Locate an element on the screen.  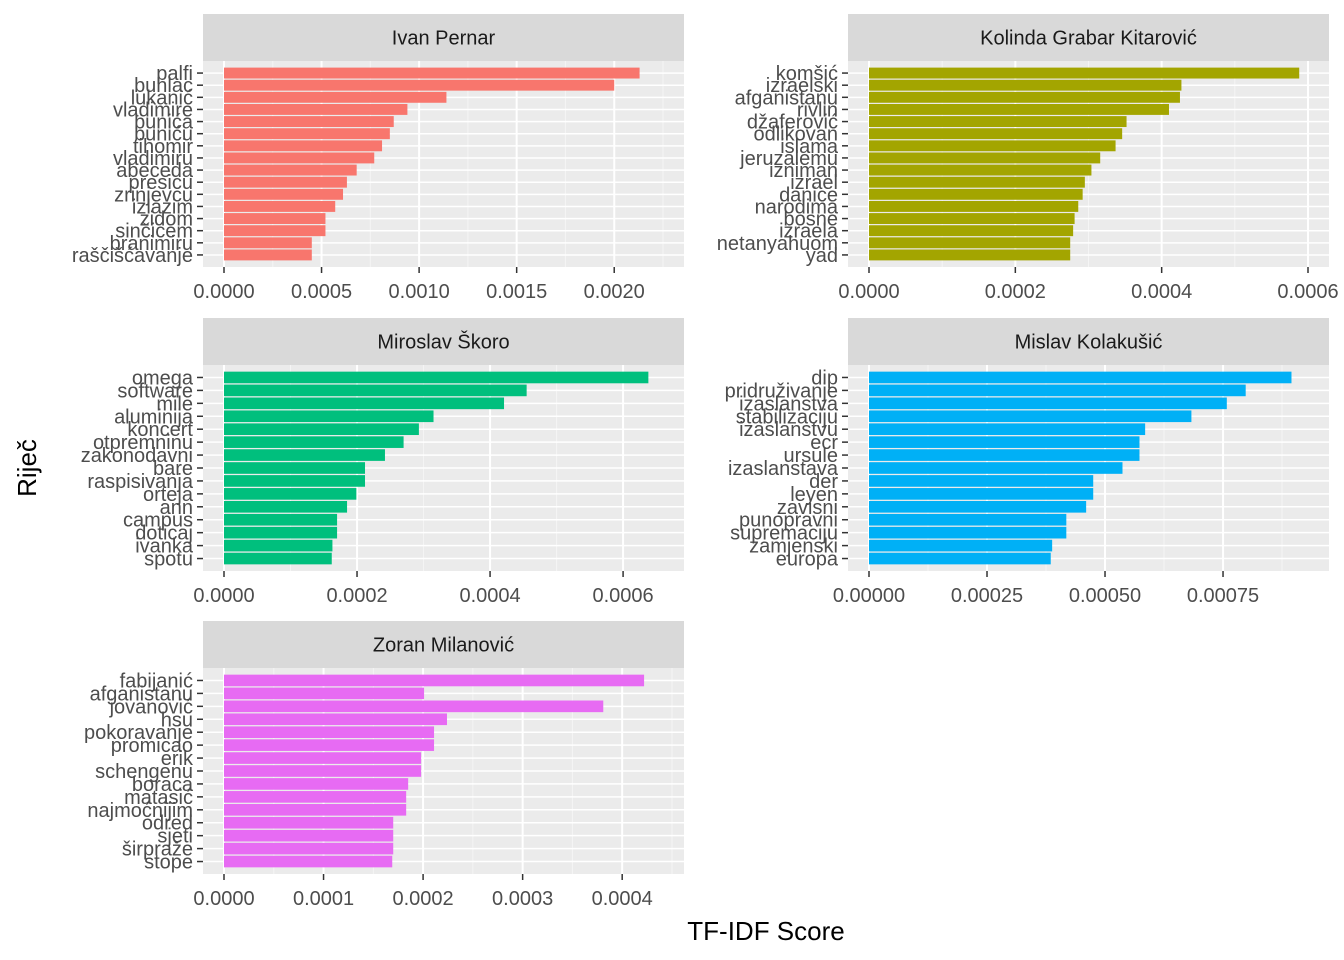
x-tick-label: 0.0020 is located at coordinates (614, 292).